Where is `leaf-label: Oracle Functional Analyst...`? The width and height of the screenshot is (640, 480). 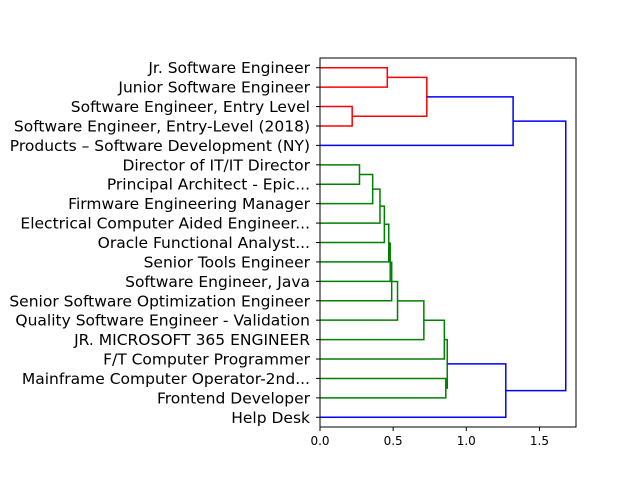
leaf-label: Oracle Functional Analyst... is located at coordinates (204, 243).